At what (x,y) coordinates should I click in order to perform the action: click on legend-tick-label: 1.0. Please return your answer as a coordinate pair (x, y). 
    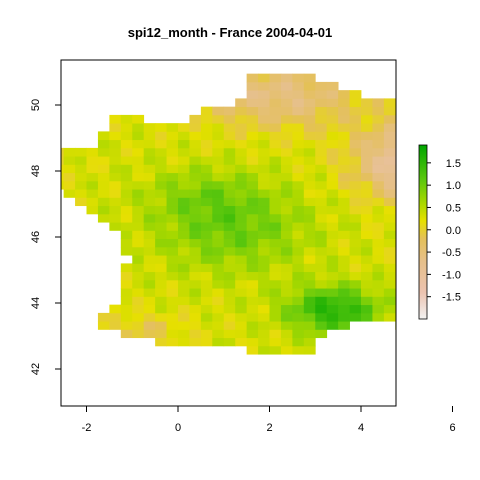
    Looking at the image, I should click on (453, 186).